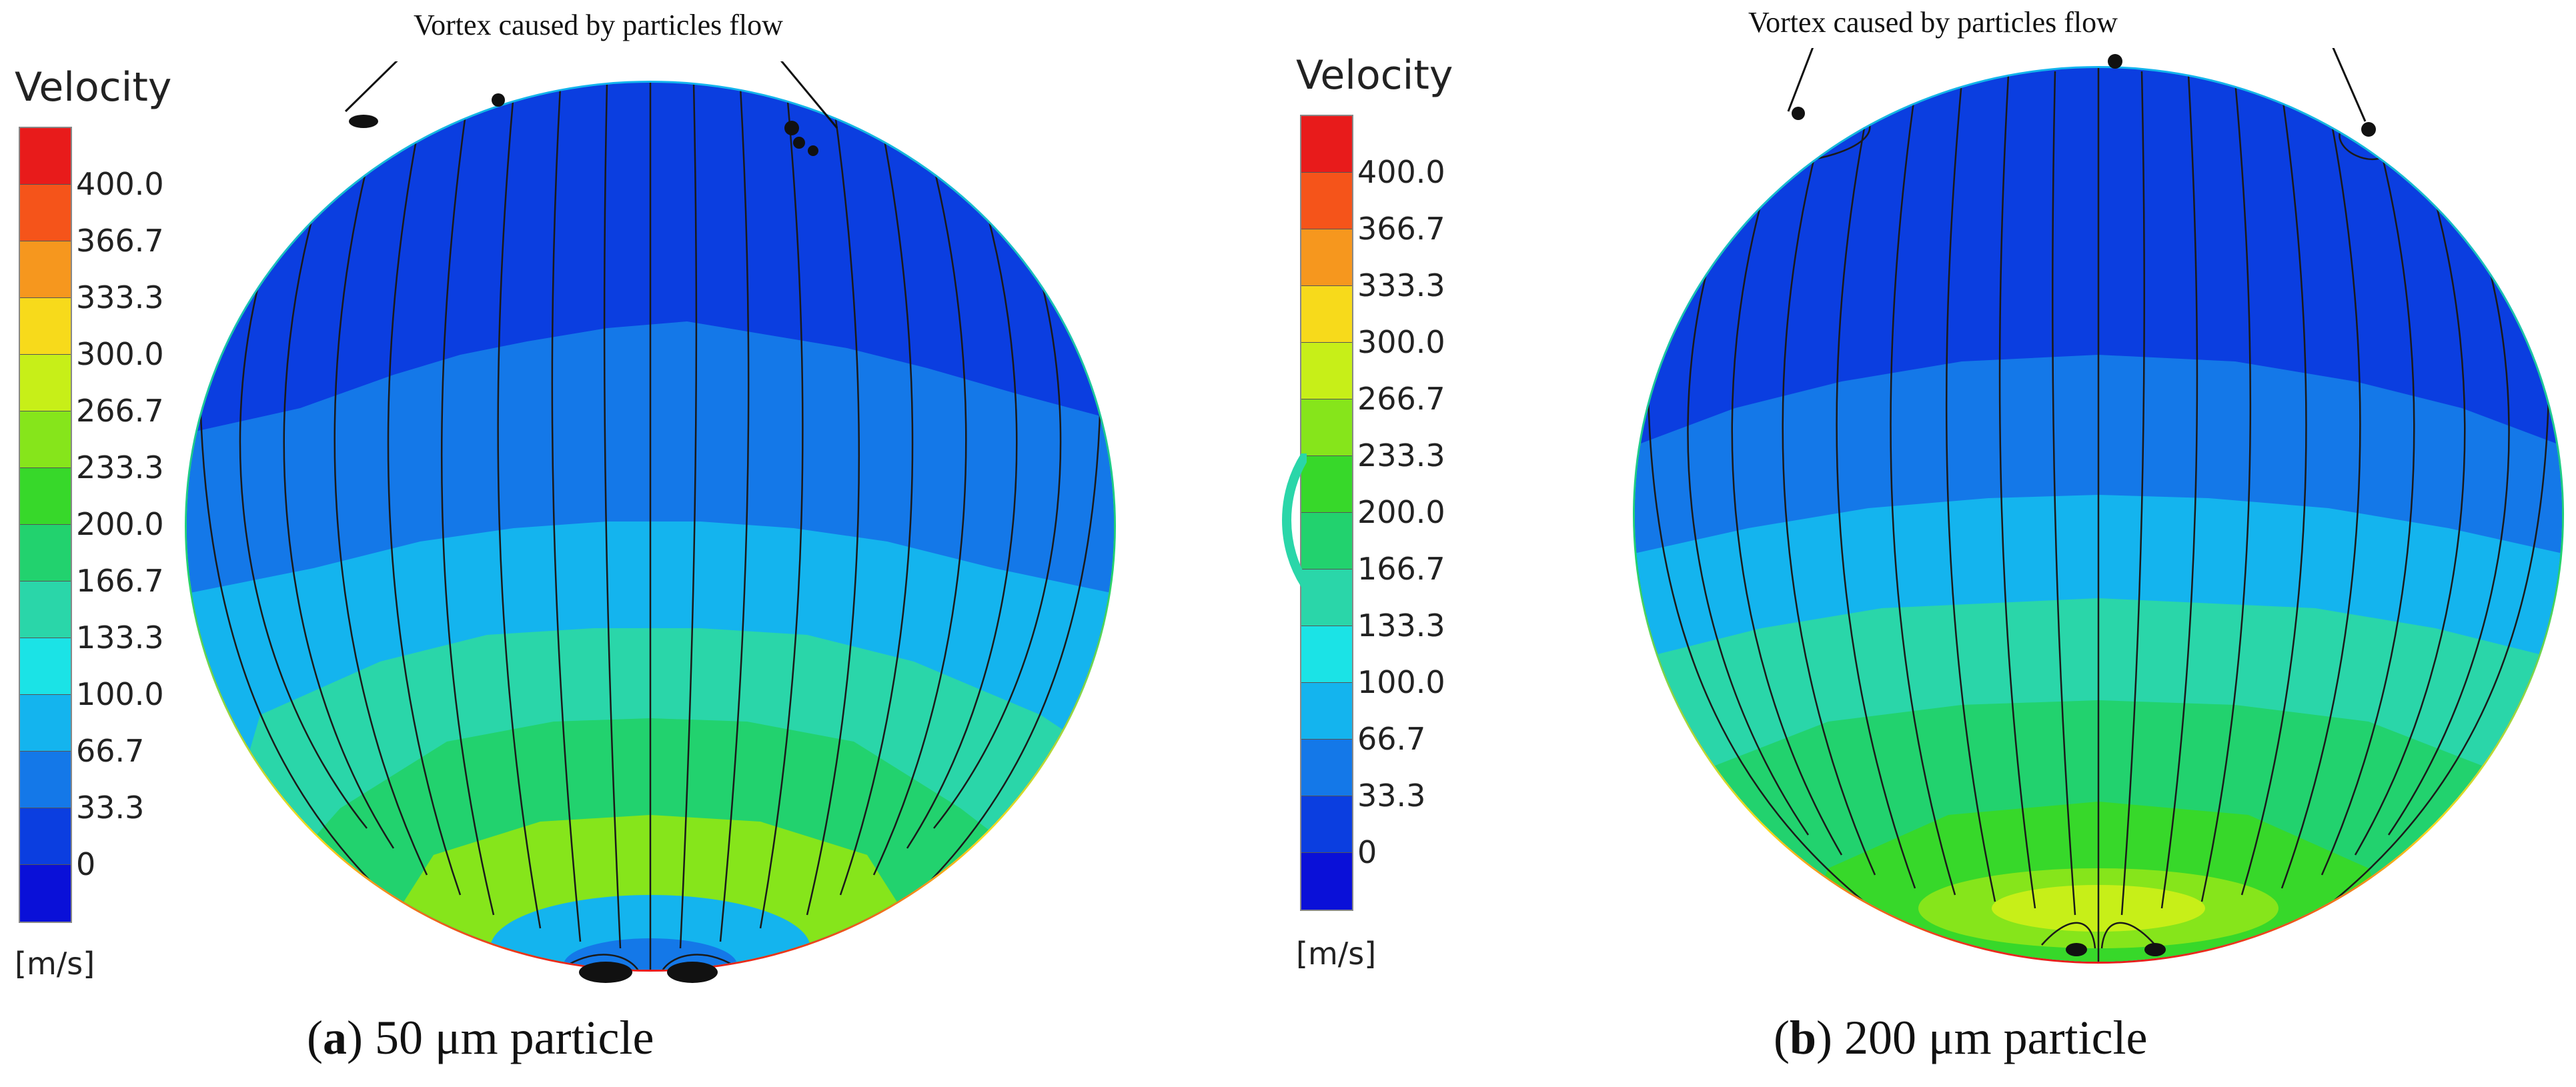 This screenshot has width=2576, height=1087. Describe the element at coordinates (1294, 520) in the screenshot. I see `edge-fragment` at that location.